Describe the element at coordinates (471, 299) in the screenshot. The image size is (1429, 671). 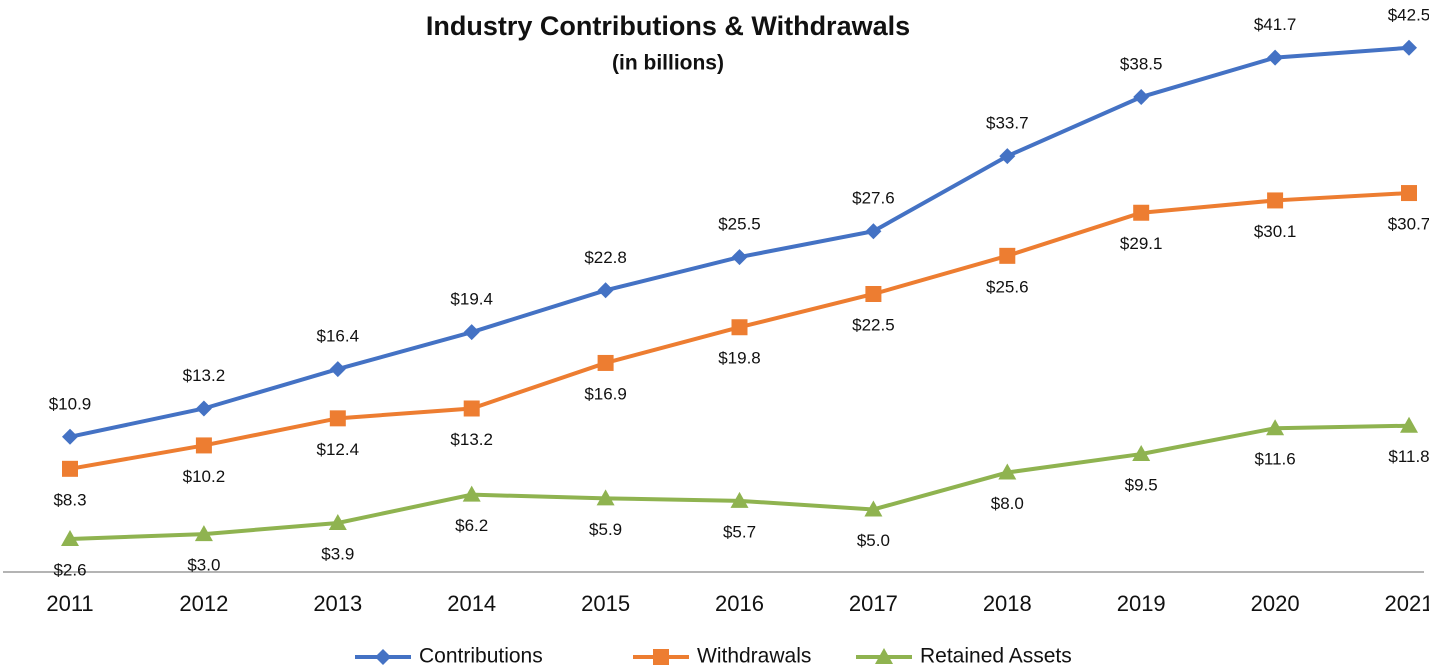
I see `value-label: $19.4` at that location.